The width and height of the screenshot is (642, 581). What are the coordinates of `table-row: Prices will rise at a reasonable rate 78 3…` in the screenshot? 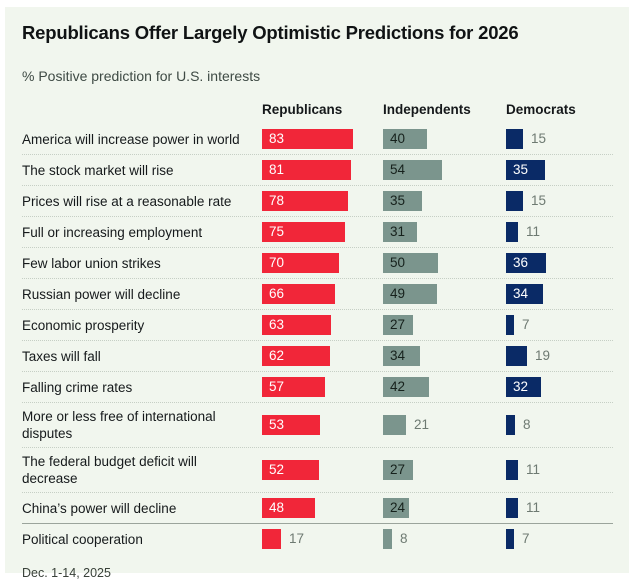 It's located at (317, 201).